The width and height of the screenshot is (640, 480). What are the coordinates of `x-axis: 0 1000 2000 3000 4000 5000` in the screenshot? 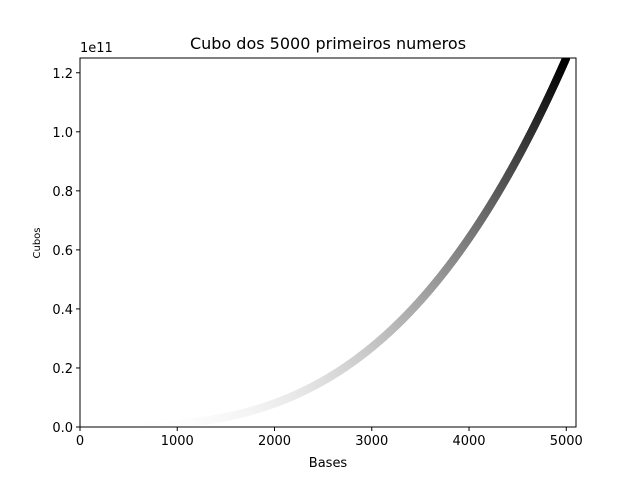 It's located at (329, 438).